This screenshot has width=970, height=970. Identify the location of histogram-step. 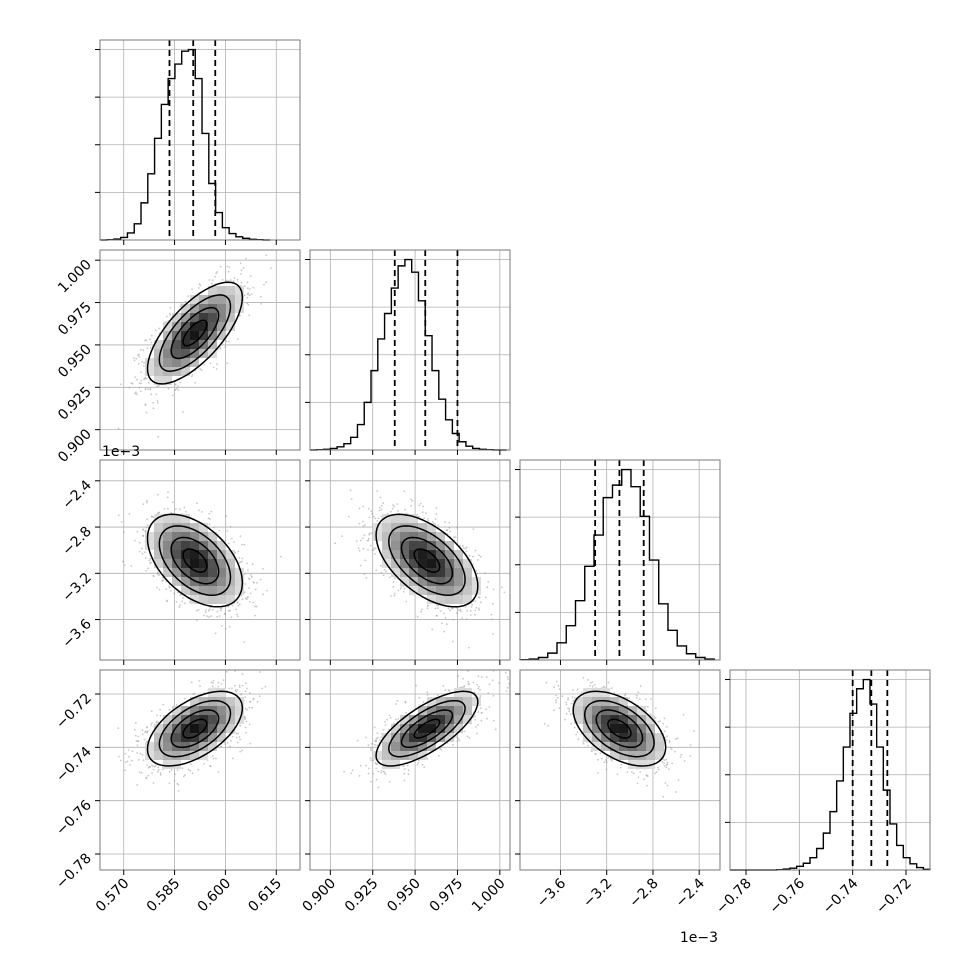
(408, 354).